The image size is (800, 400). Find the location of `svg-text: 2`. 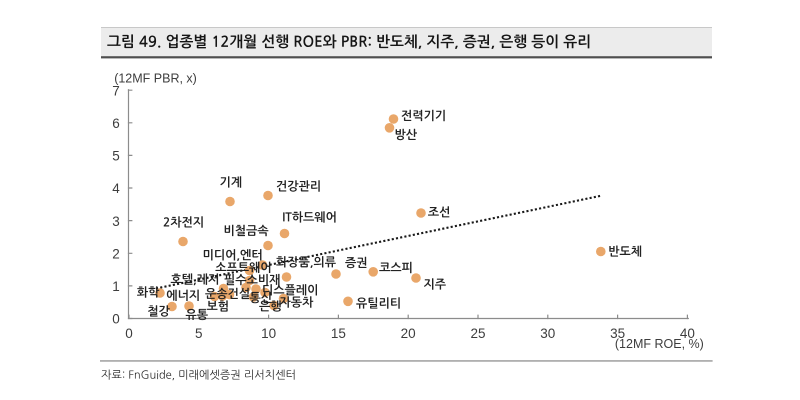

svg-text: 2 is located at coordinates (116, 254).